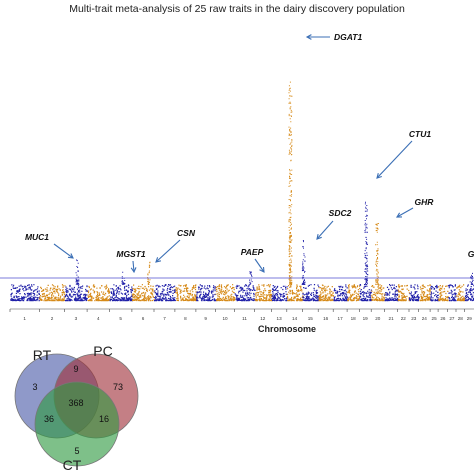 This screenshot has width=474, height=474. I want to click on snp-band-chr24, so click(425, 293).